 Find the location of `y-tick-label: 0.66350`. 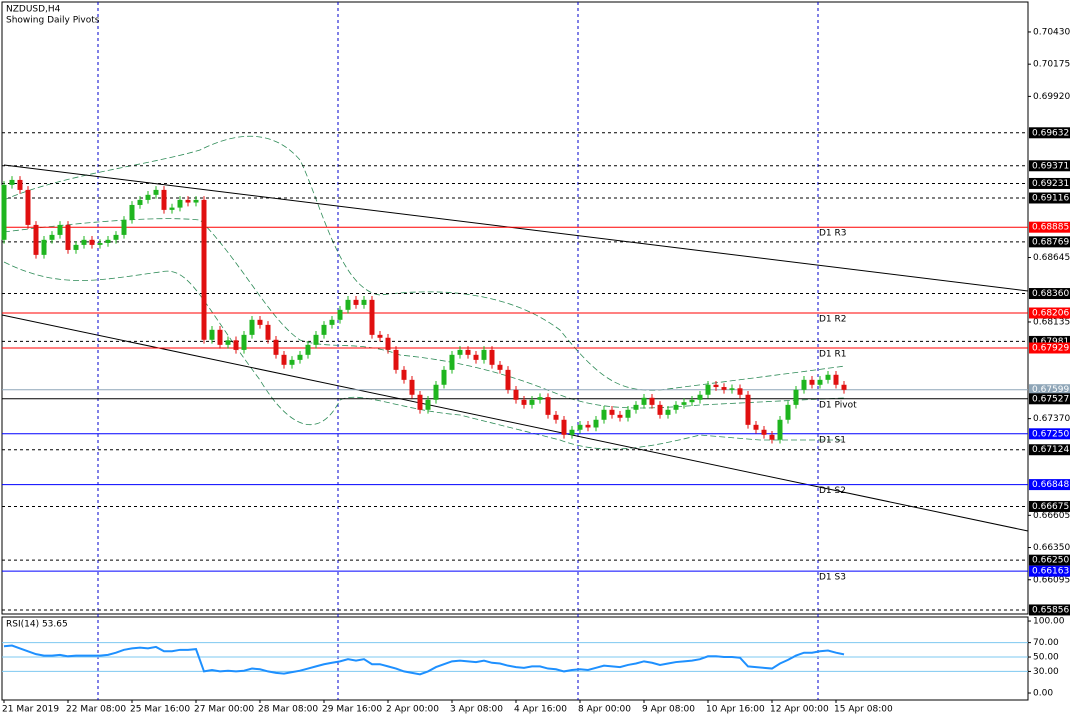

y-tick-label: 0.66350 is located at coordinates (1051, 548).